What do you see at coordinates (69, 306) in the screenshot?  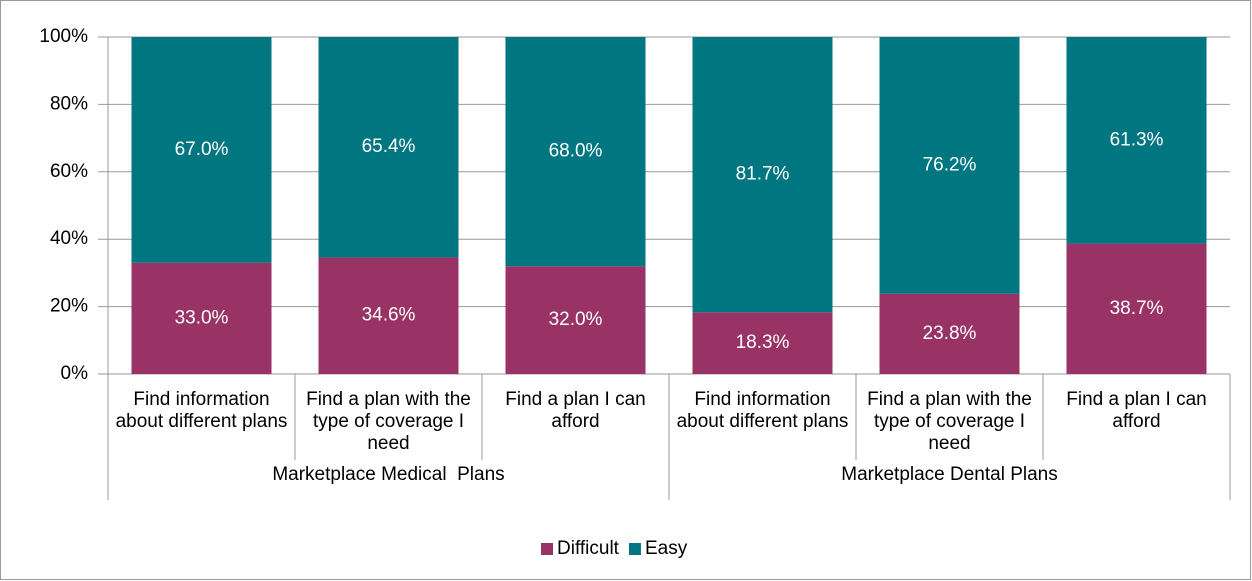 I see `y-tick-label: 20%` at bounding box center [69, 306].